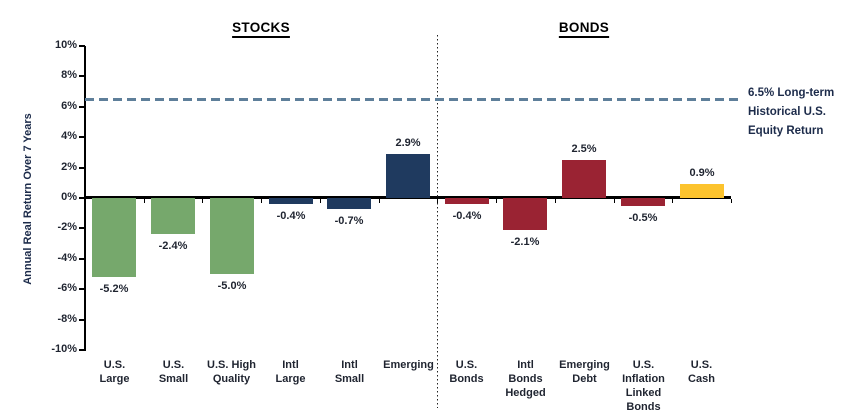 This screenshot has height=419, width=854. Describe the element at coordinates (261, 27) in the screenshot. I see `stocks-section-header: STOCKS` at that location.